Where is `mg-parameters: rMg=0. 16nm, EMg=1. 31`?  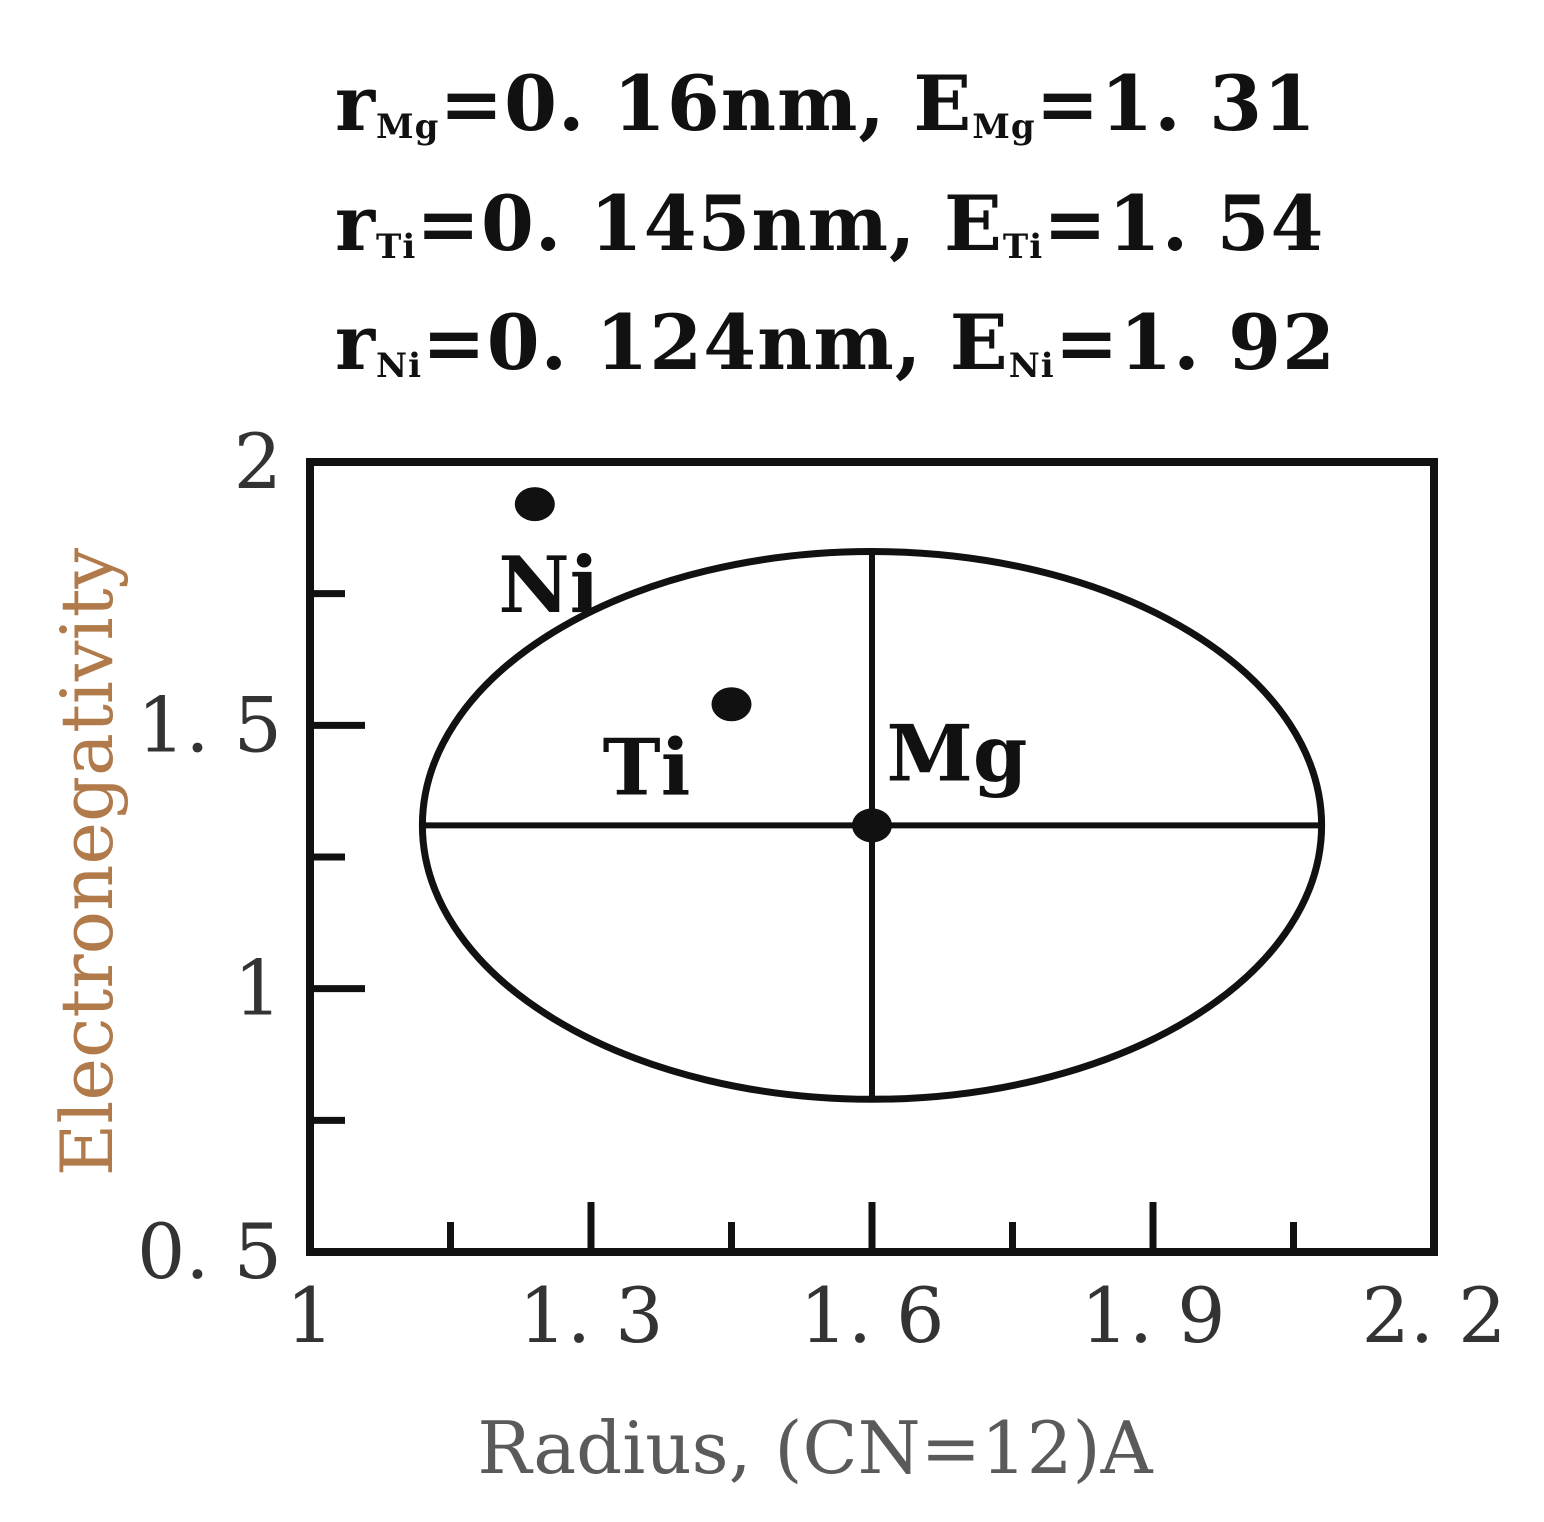 mg-parameters: rMg=0. 16nm, EMg=1. 31 is located at coordinates (826, 103).